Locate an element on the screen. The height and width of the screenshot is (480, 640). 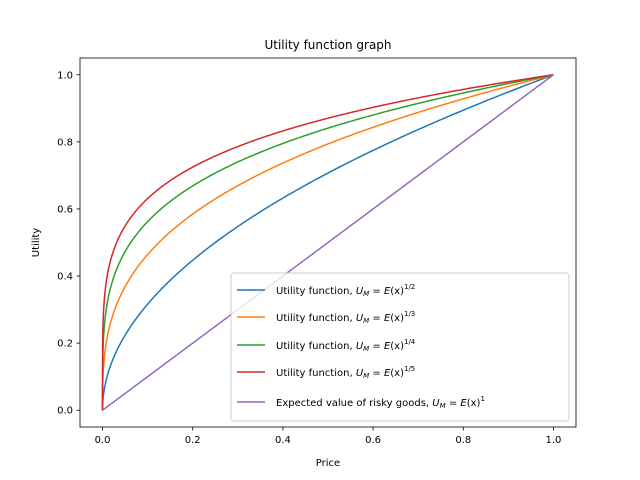
legend-entry-exponent: 1/3 is located at coordinates (409, 314).